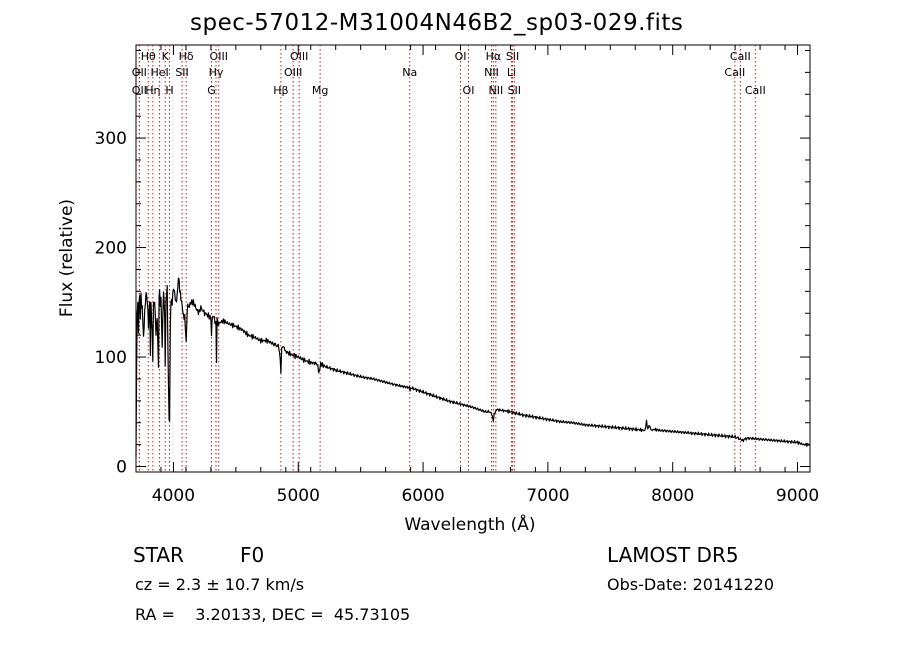 Image resolution: width=900 pixels, height=649 pixels. Describe the element at coordinates (111, 358) in the screenshot. I see `y-tick-label: 100` at that location.